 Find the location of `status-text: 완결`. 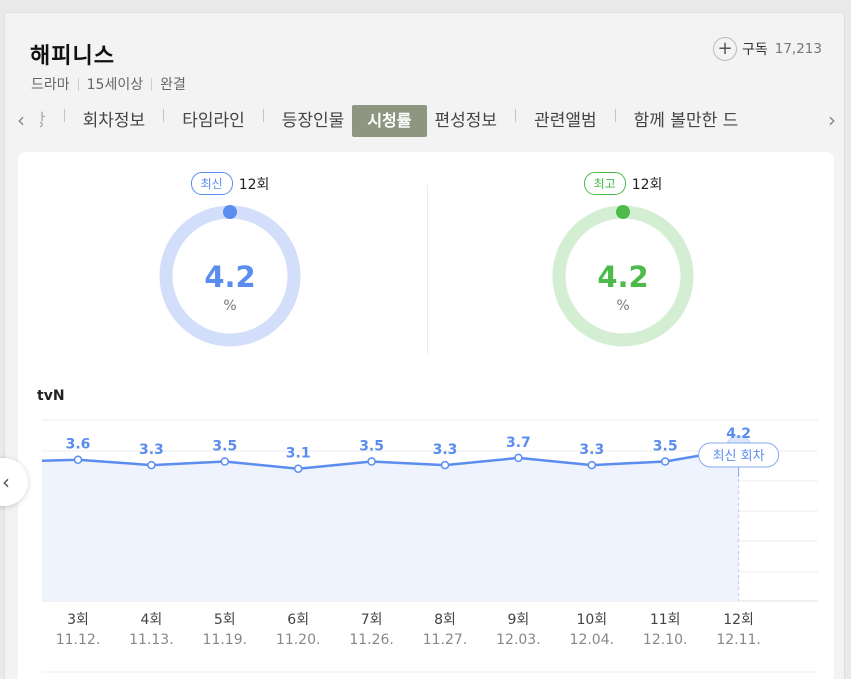

status-text: 완결 is located at coordinates (173, 85).